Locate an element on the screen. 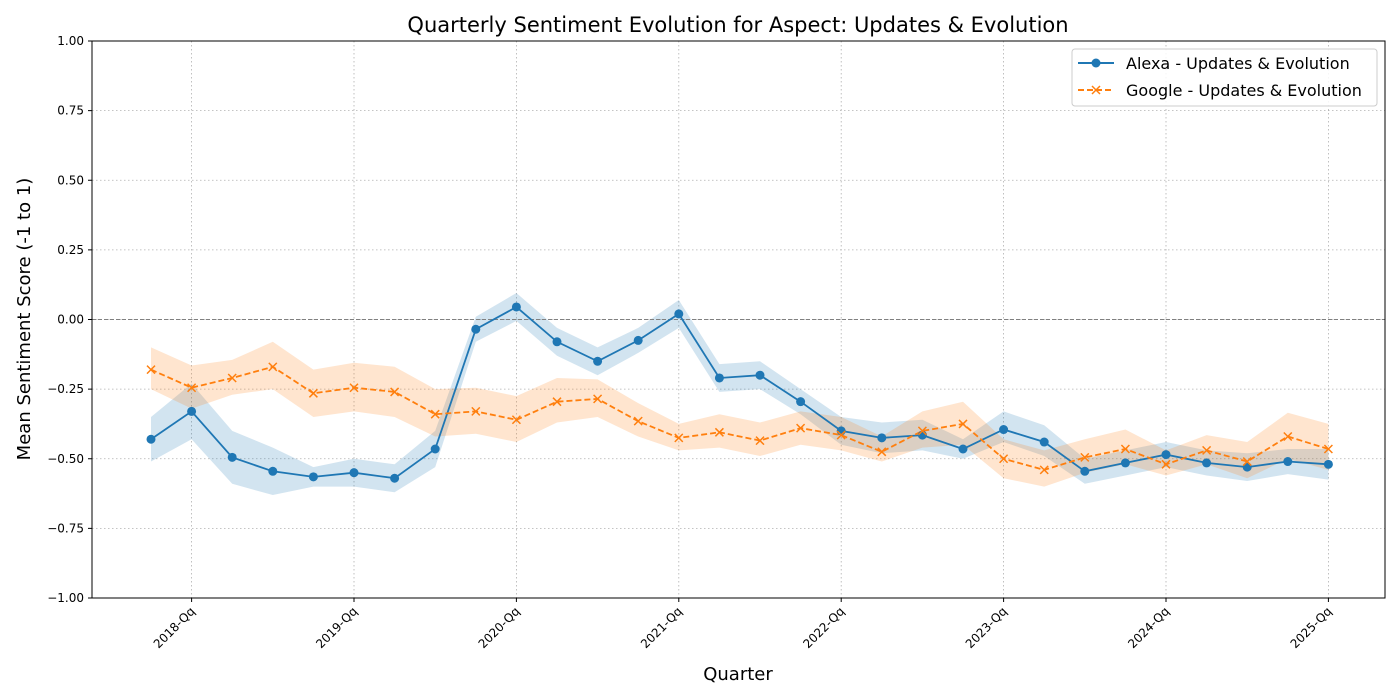  legend-label-alexa: Alexa - Updates & Evolution is located at coordinates (1238, 63).